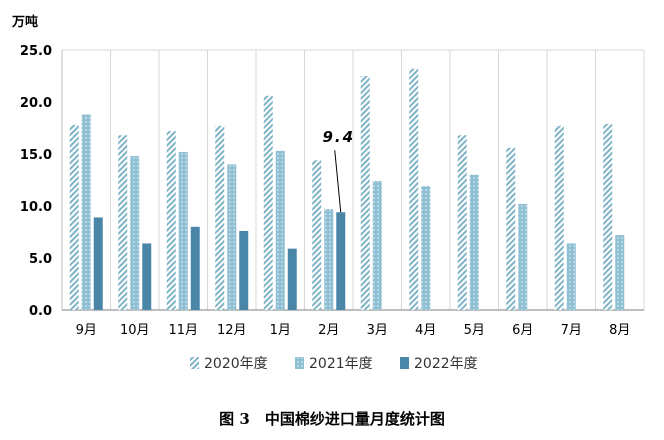  I want to click on bar-2021年度-8月, so click(620, 272).